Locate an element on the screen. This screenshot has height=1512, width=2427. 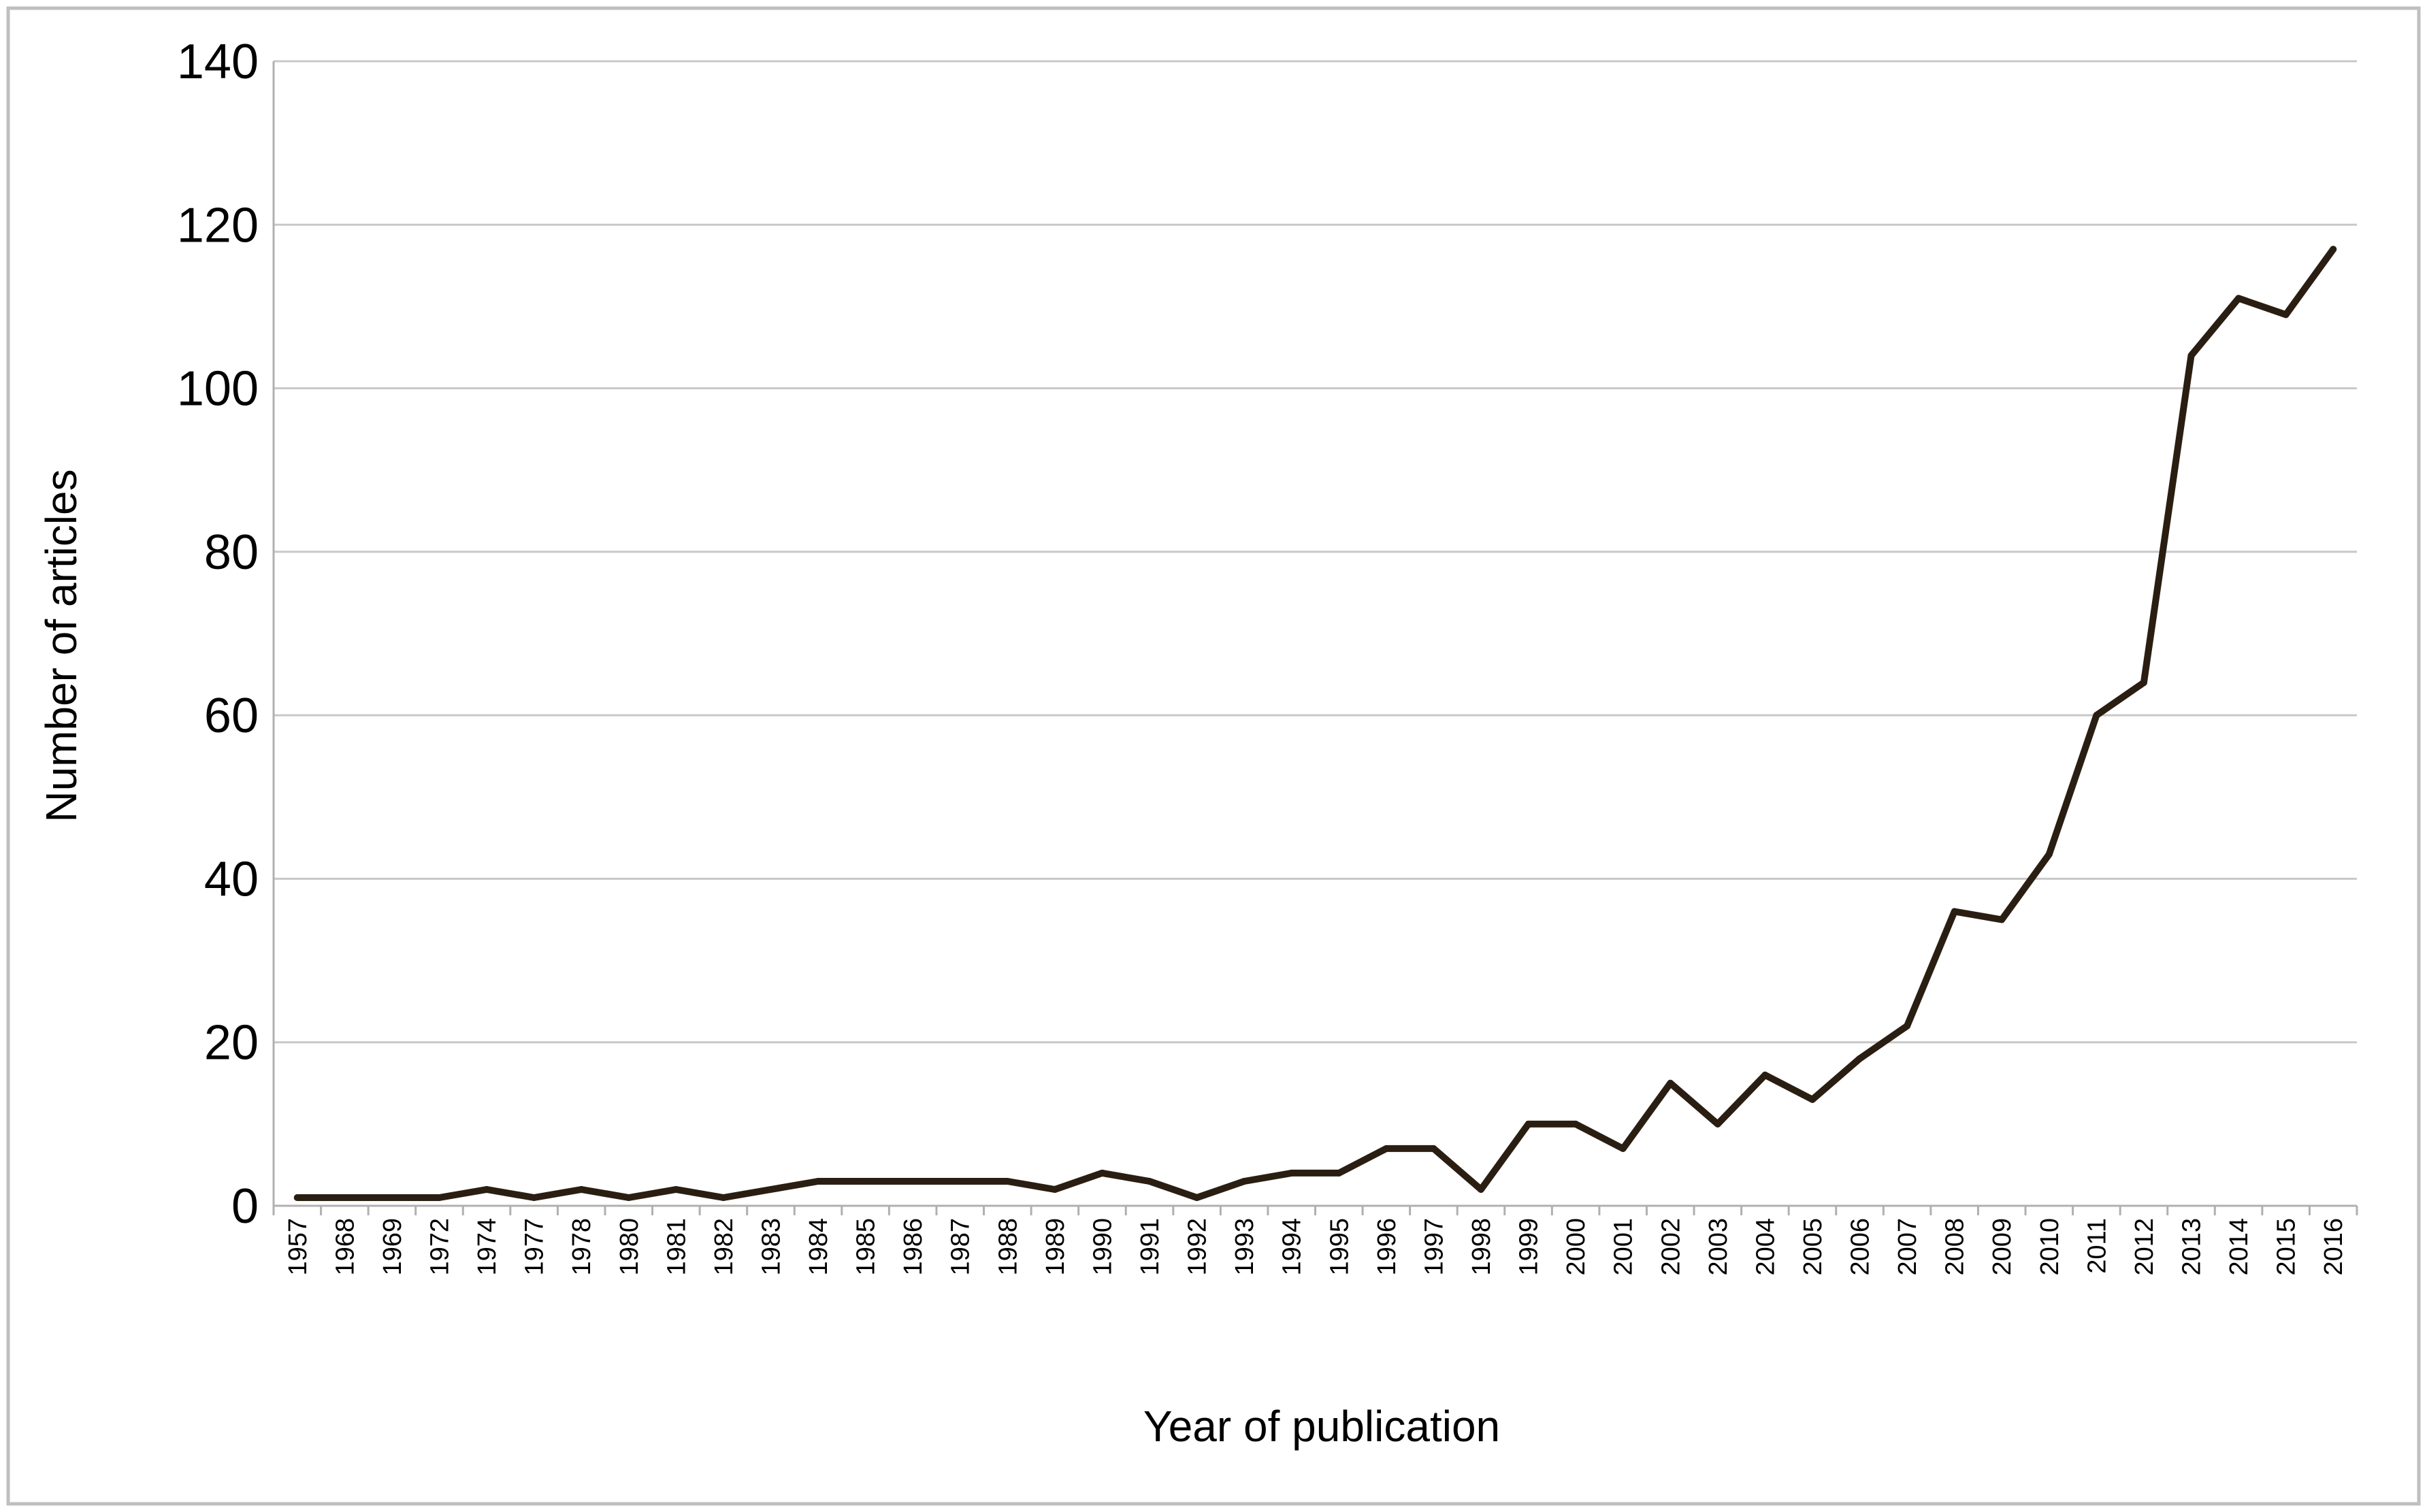
x-tick-label: 2012 is located at coordinates (2144, 1247).